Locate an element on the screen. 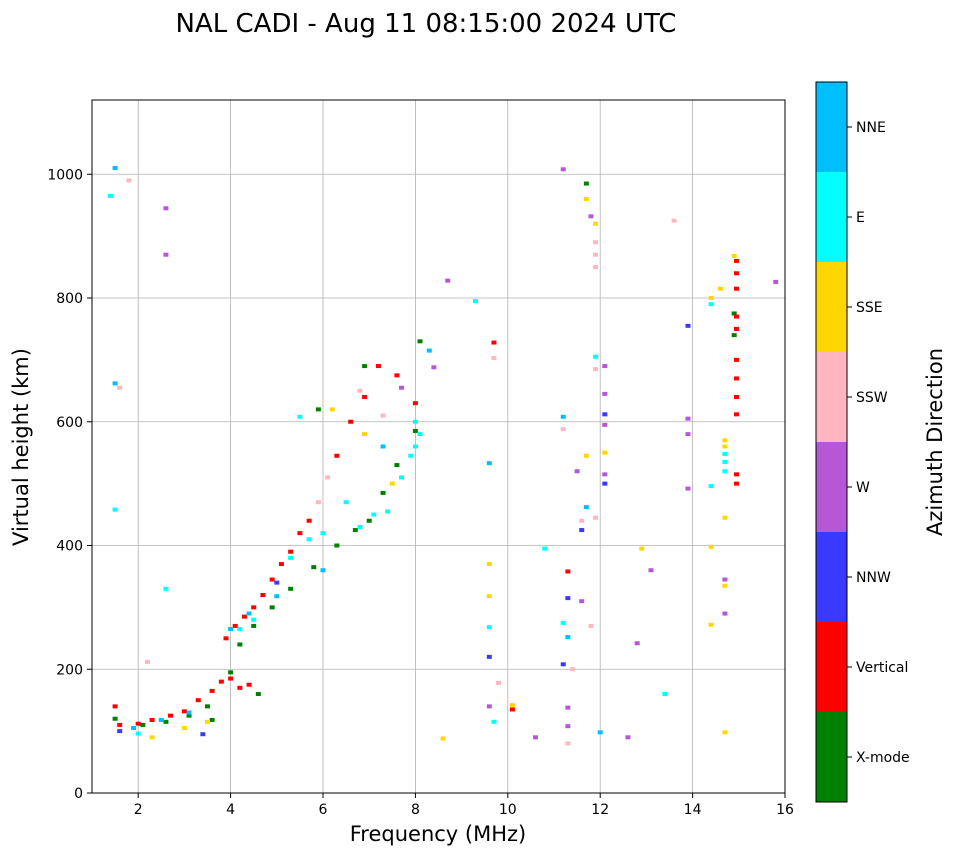 The height and width of the screenshot is (857, 958). x-tick-label: 8 is located at coordinates (415, 810).